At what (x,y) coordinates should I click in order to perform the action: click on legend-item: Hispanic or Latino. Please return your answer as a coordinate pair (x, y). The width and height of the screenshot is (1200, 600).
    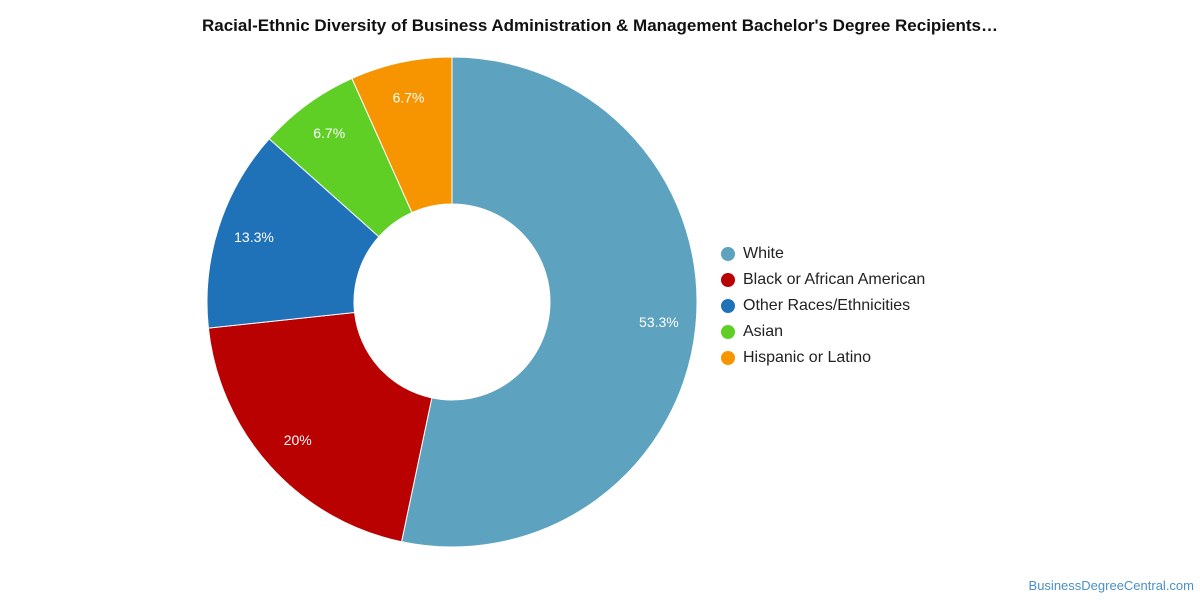
    Looking at the image, I should click on (823, 358).